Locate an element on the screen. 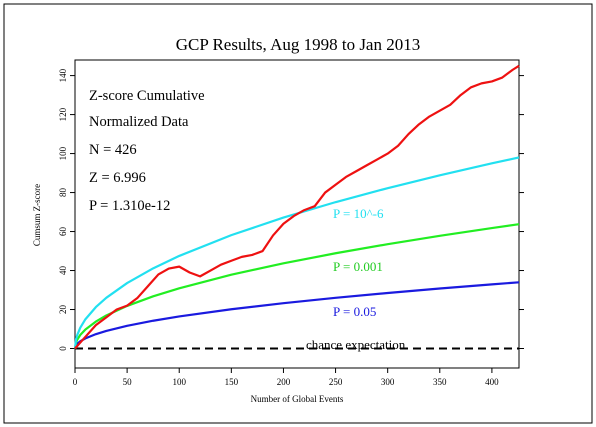  x-tick-label: 300 is located at coordinates (388, 382).